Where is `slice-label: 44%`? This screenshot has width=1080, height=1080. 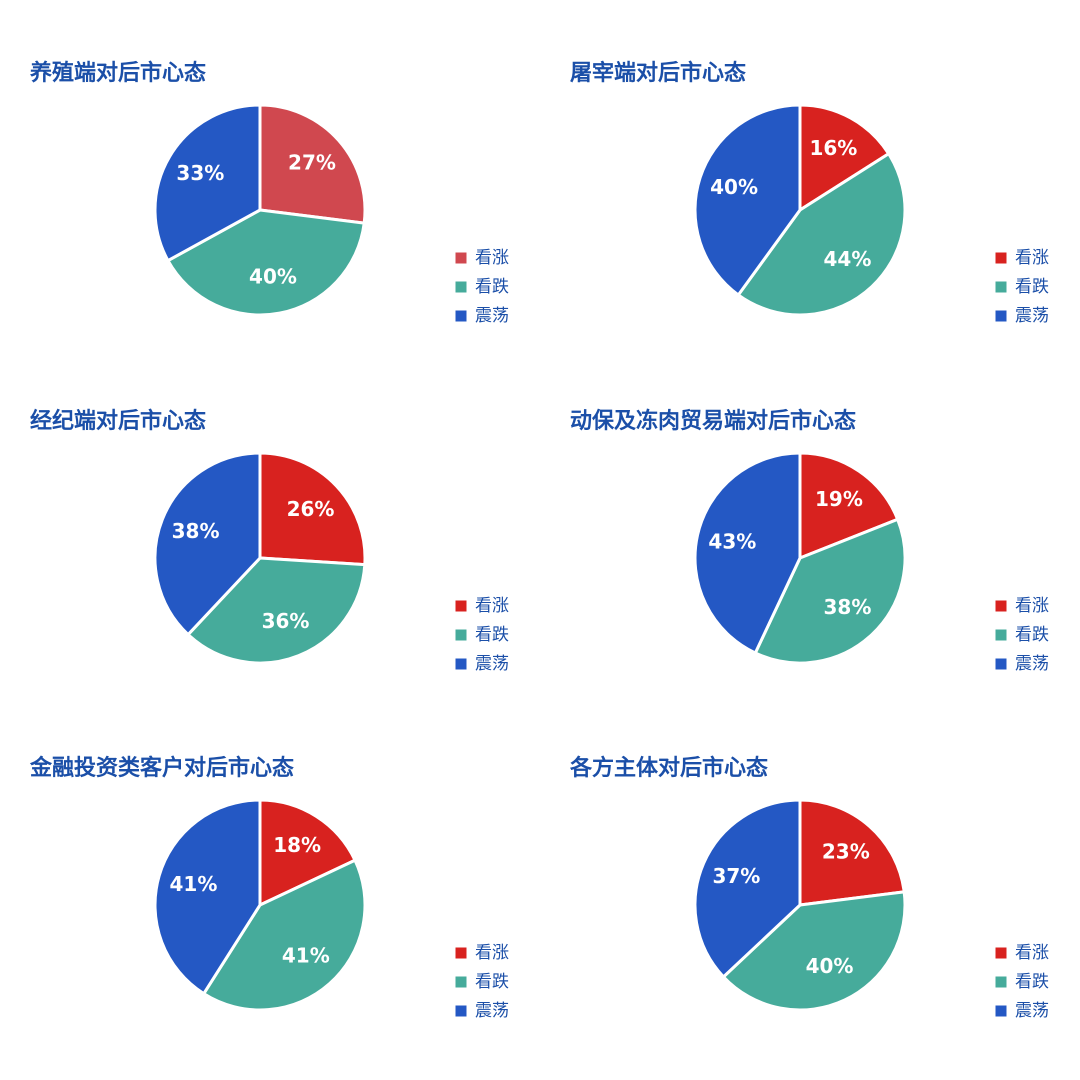
slice-label: 44% is located at coordinates (848, 259).